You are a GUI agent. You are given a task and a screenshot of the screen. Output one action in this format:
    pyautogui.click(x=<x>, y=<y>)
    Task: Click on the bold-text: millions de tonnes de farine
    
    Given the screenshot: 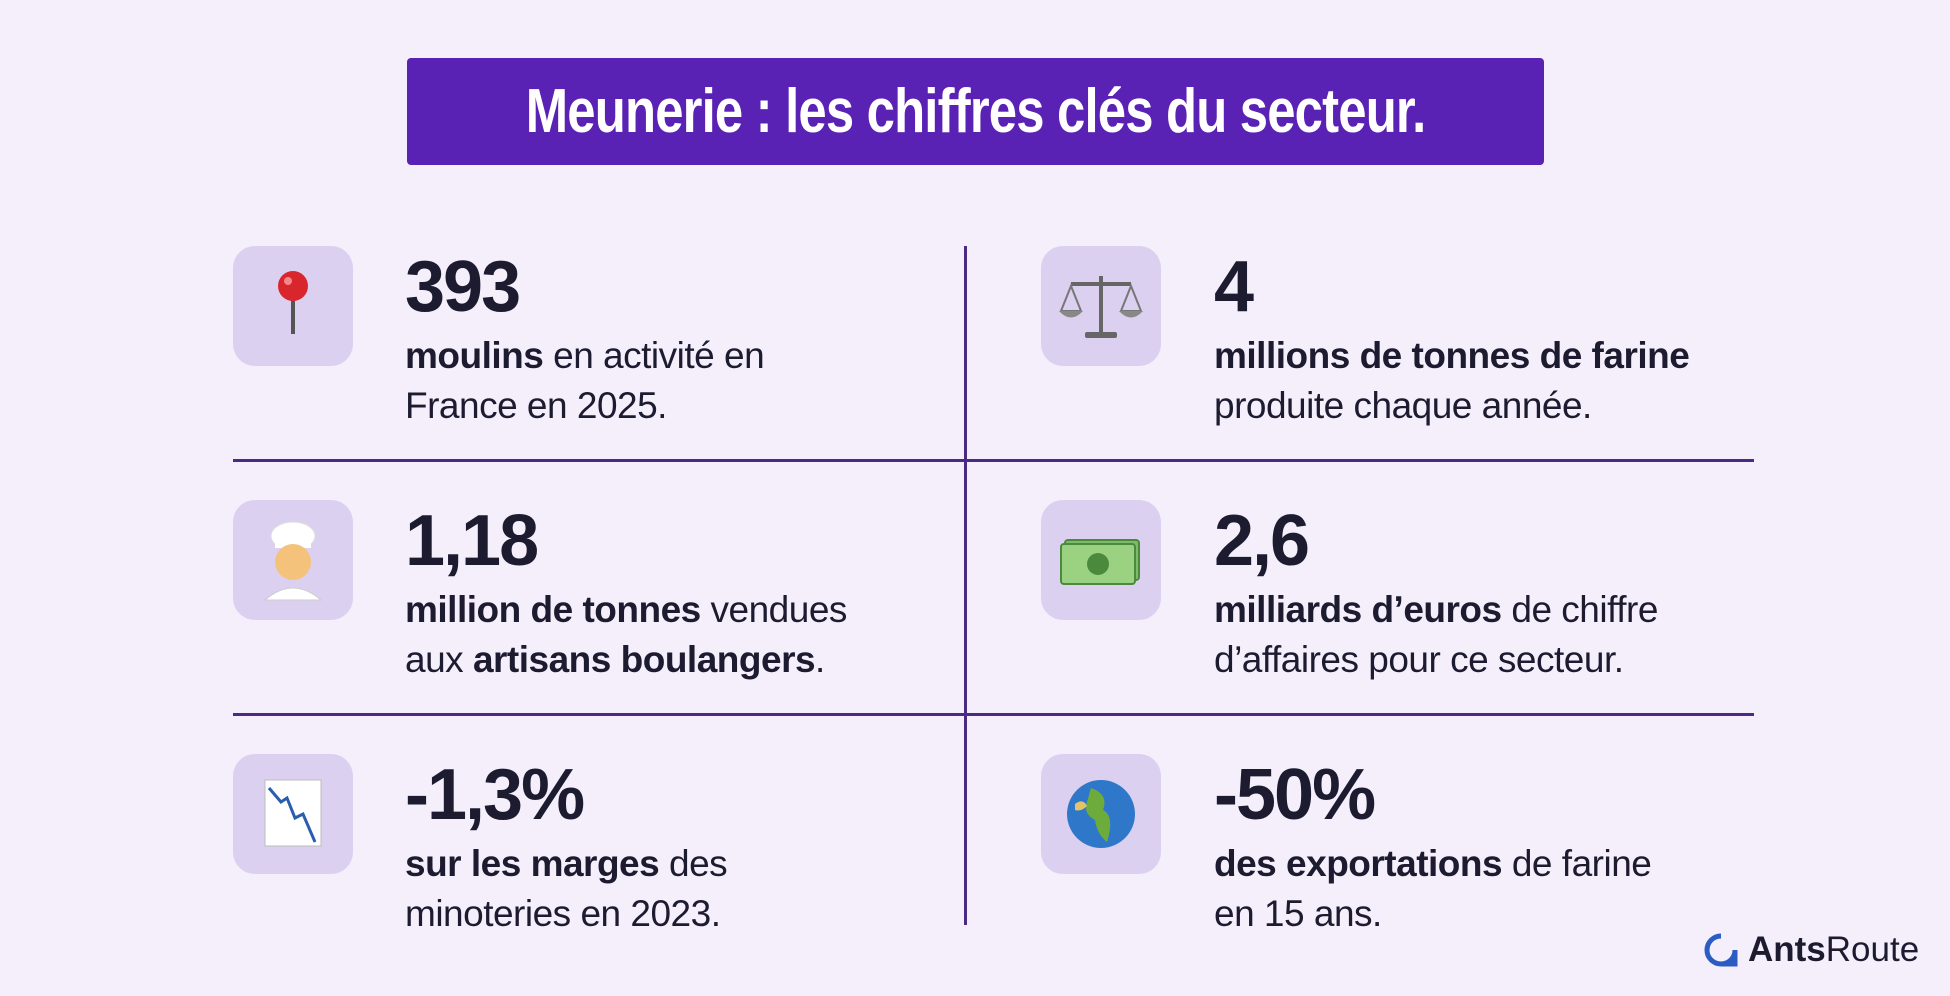 What is the action you would take?
    pyautogui.click(x=1452, y=355)
    